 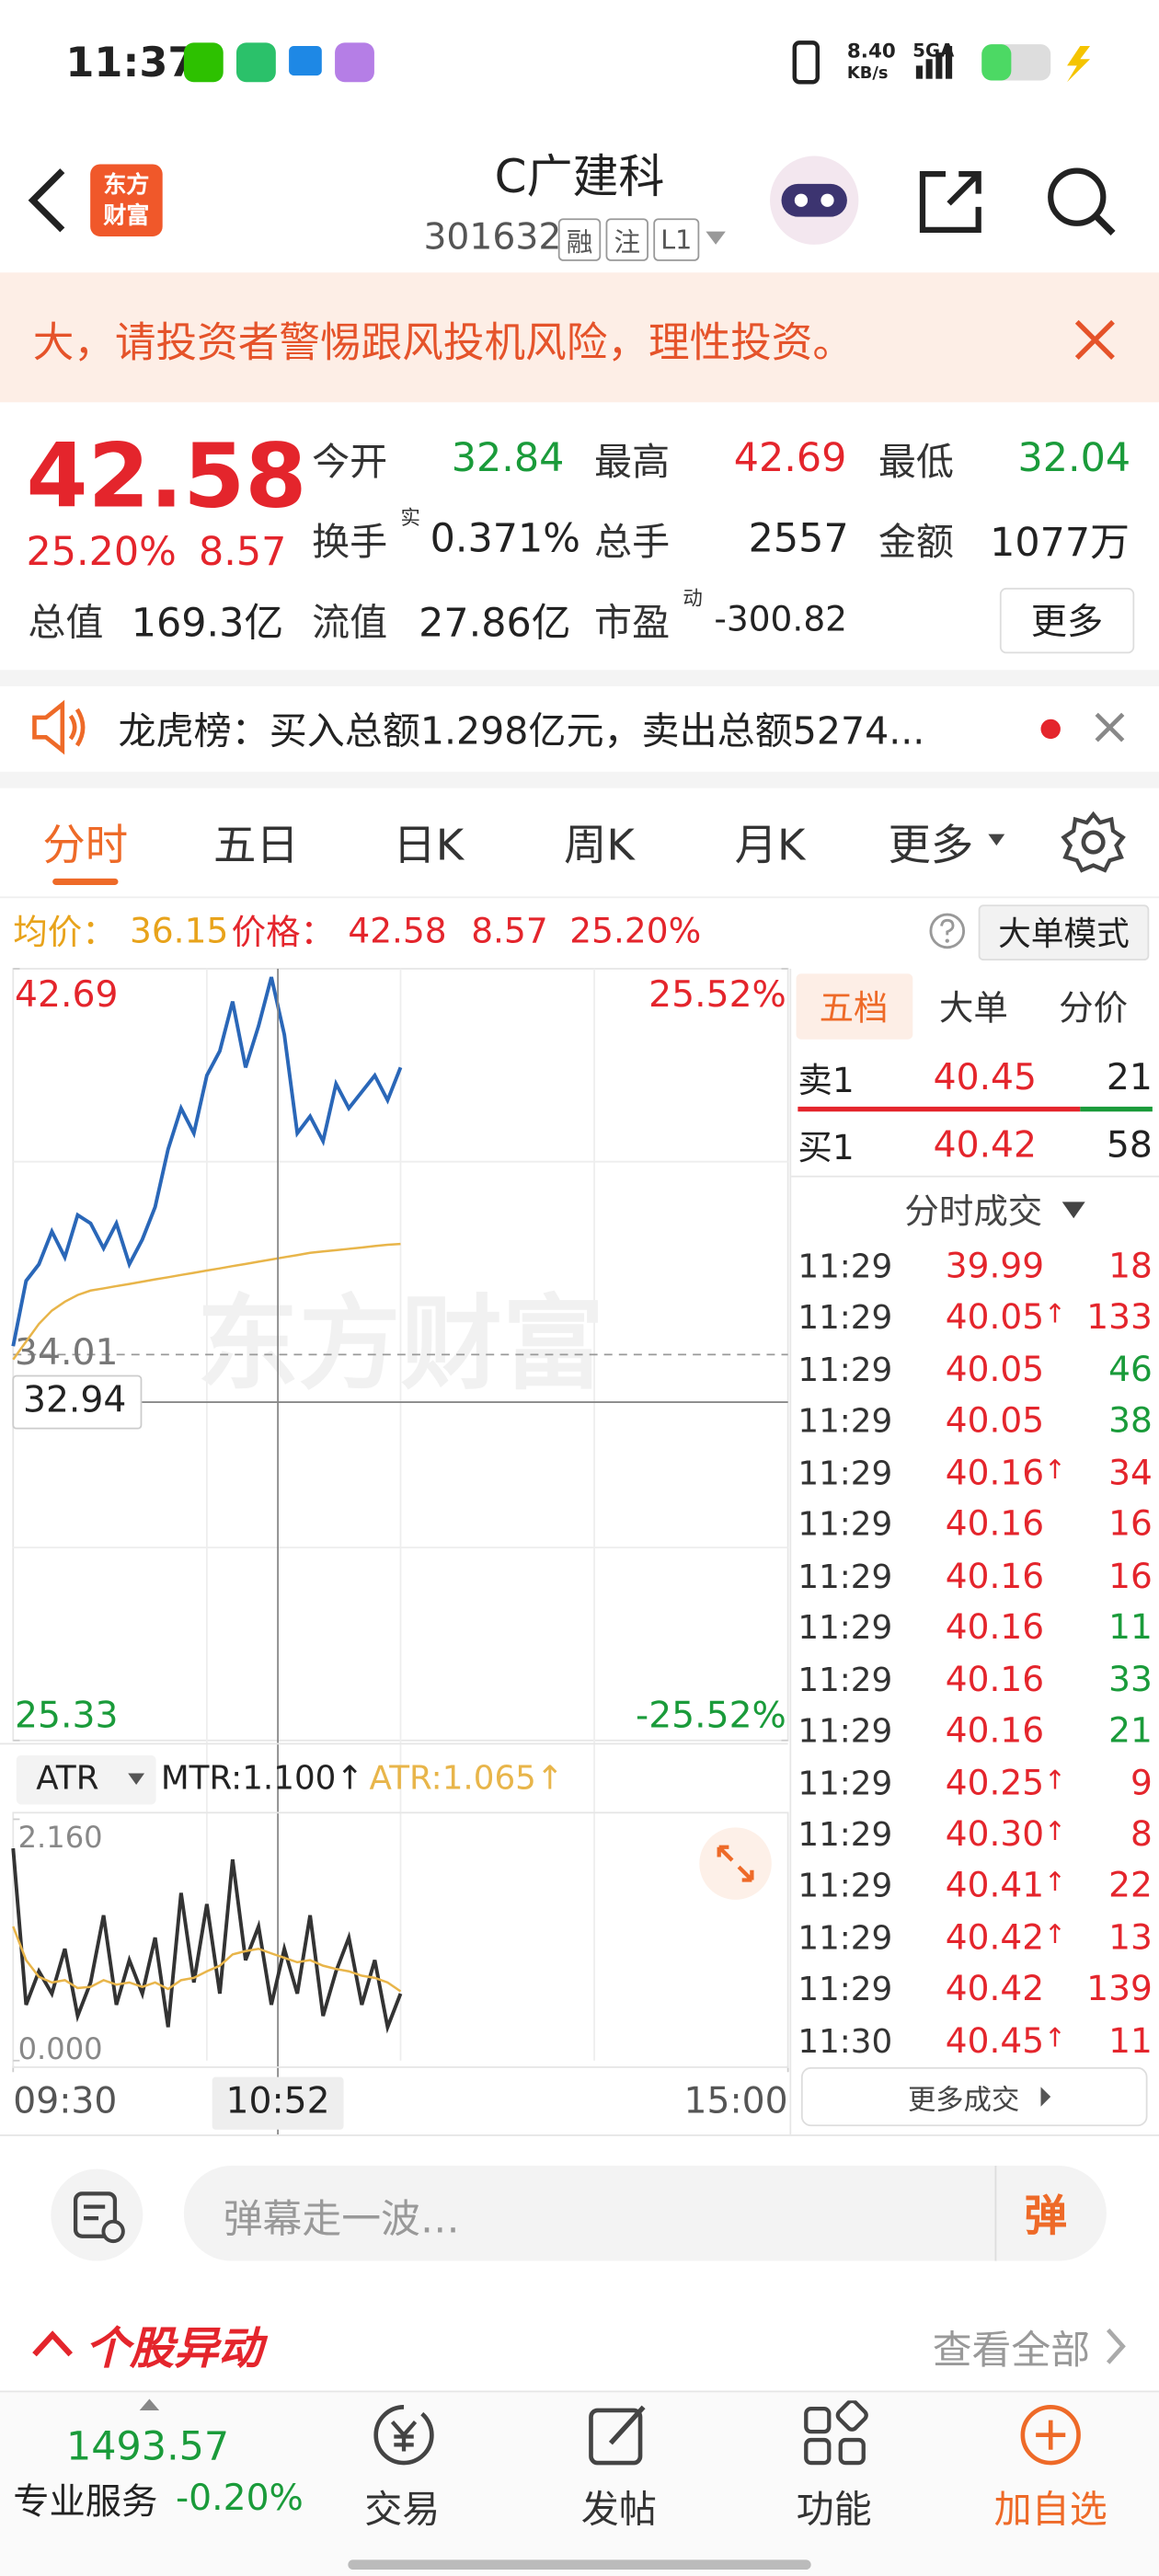 What do you see at coordinates (66, 1715) in the screenshot?
I see `y-tick-label: 25.33` at bounding box center [66, 1715].